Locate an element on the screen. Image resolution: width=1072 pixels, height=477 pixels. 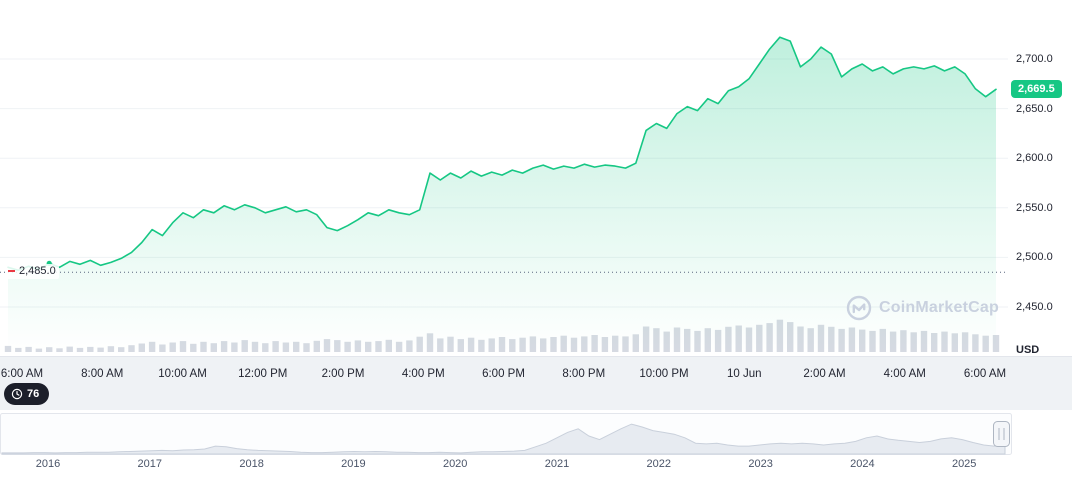
time-tick-label: 8:00 AM is located at coordinates (102, 374).